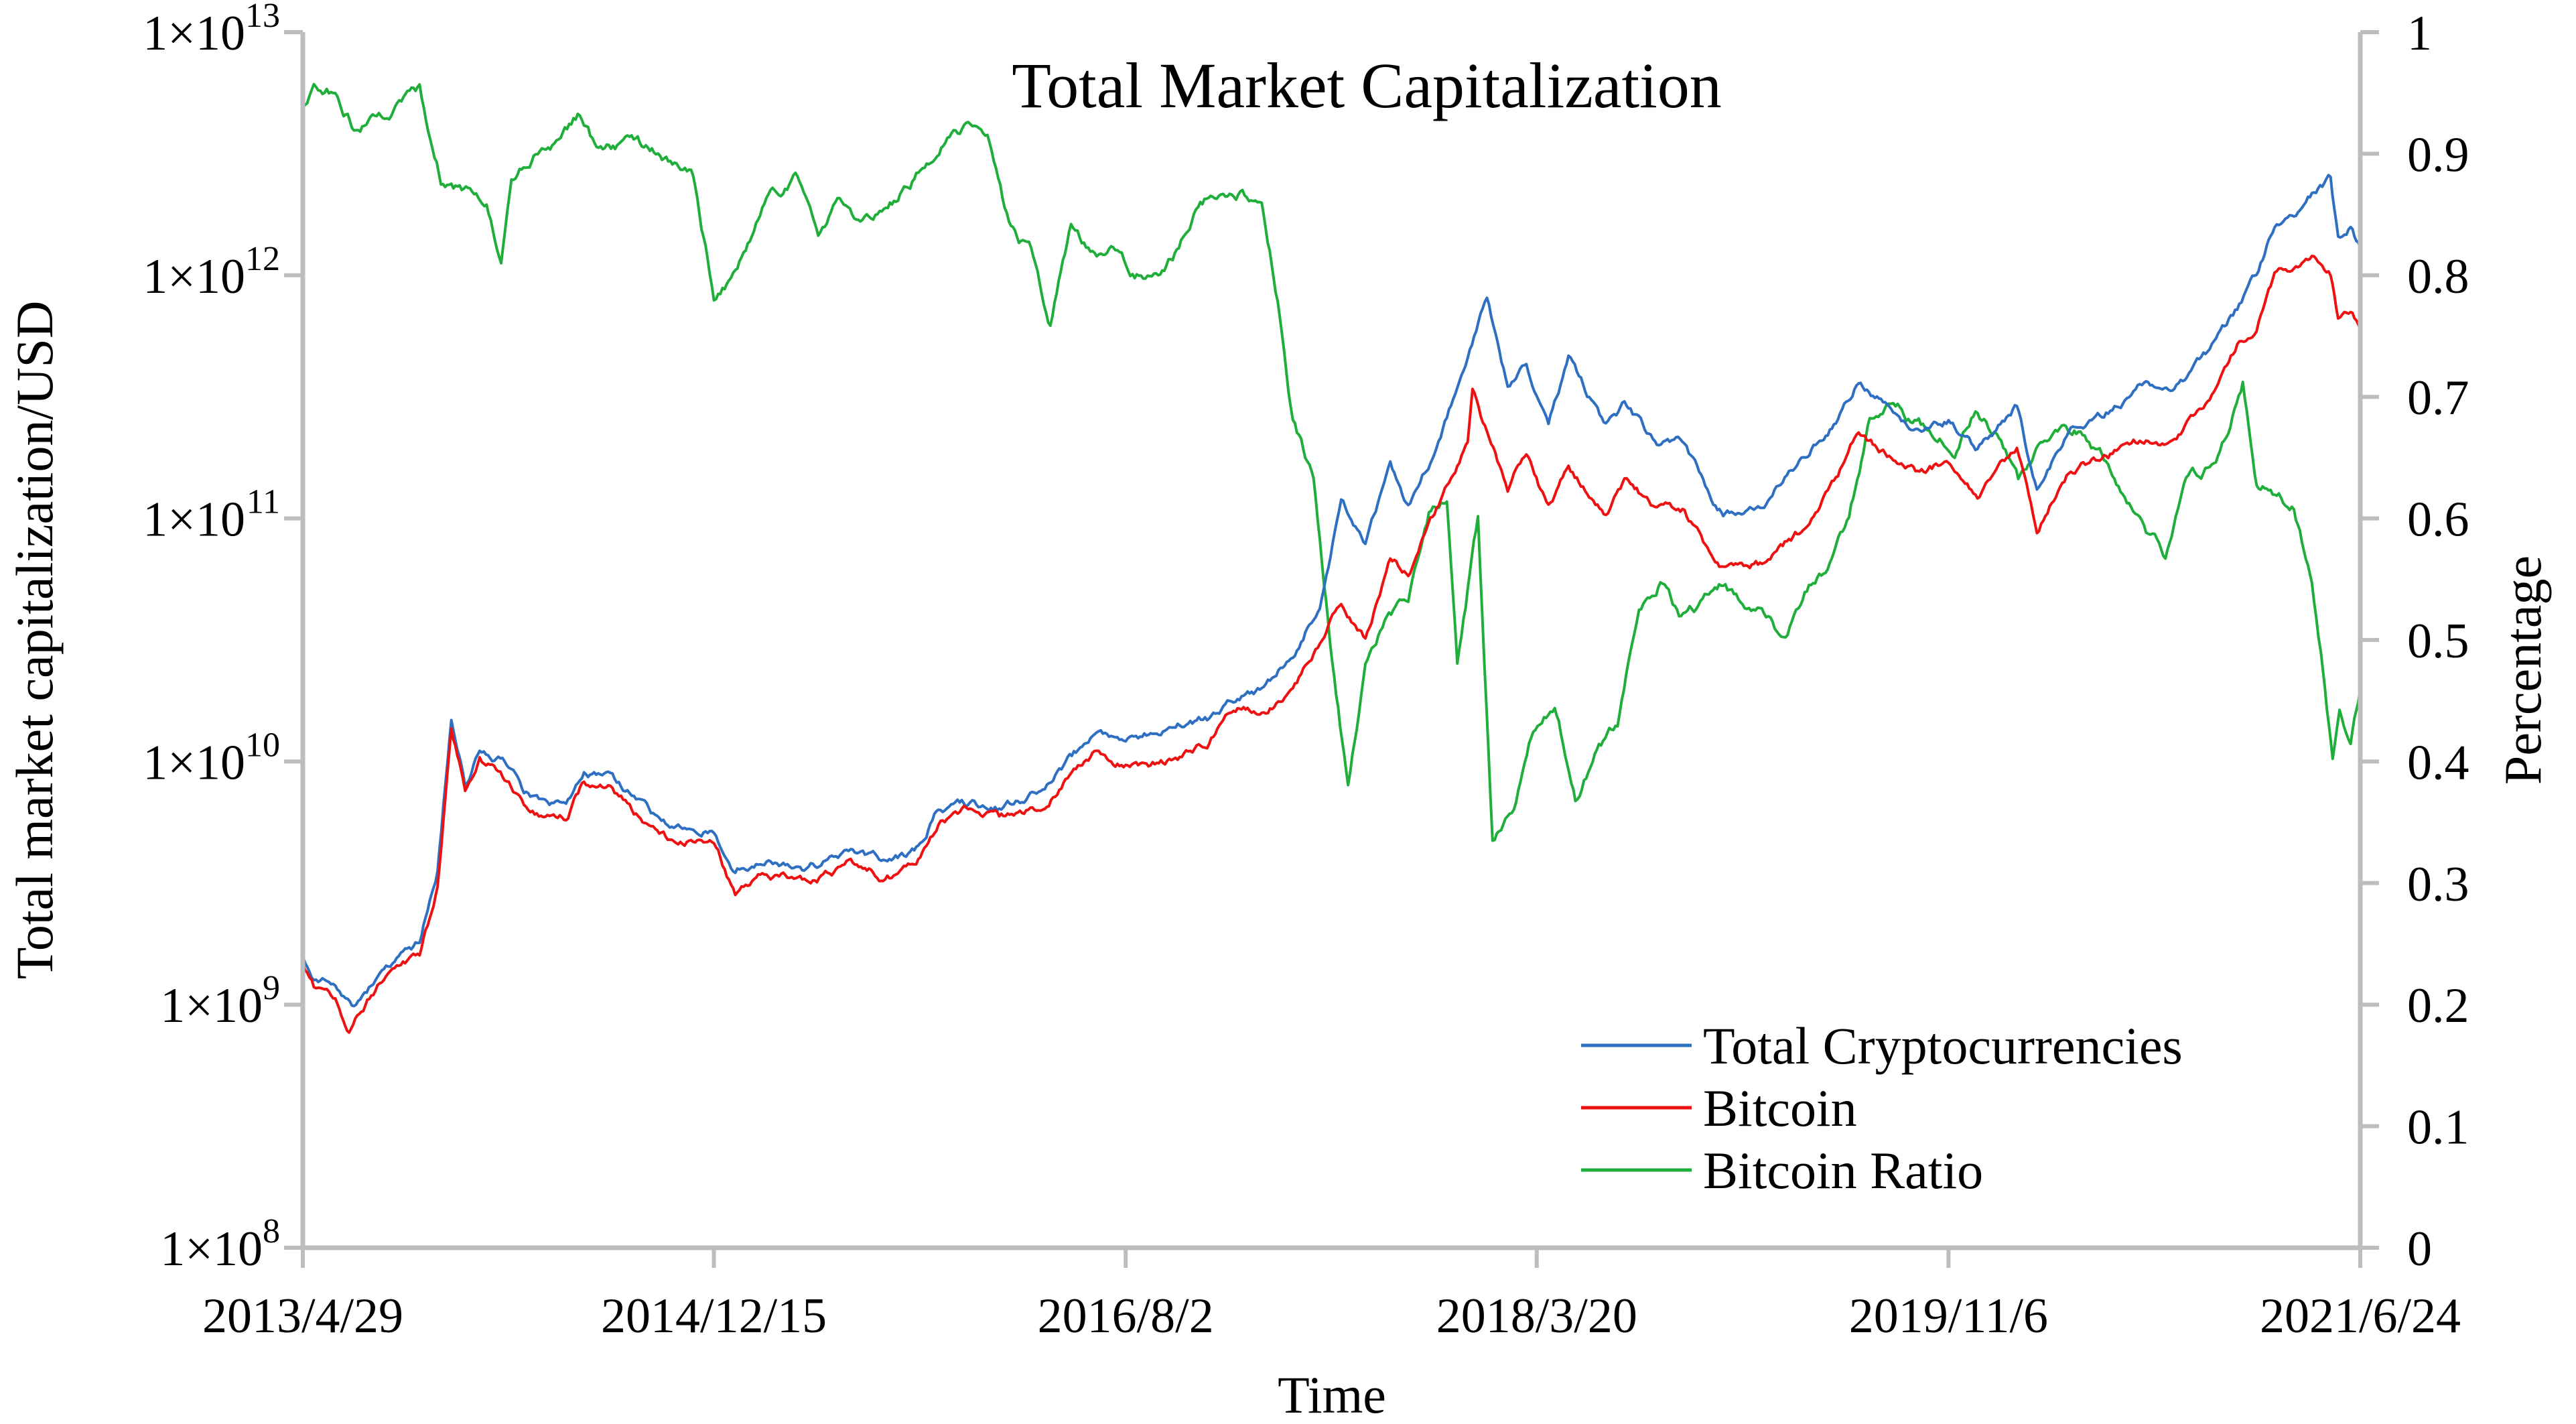  Describe the element at coordinates (2420, 33) in the screenshot. I see `right-tick-label: 1` at that location.